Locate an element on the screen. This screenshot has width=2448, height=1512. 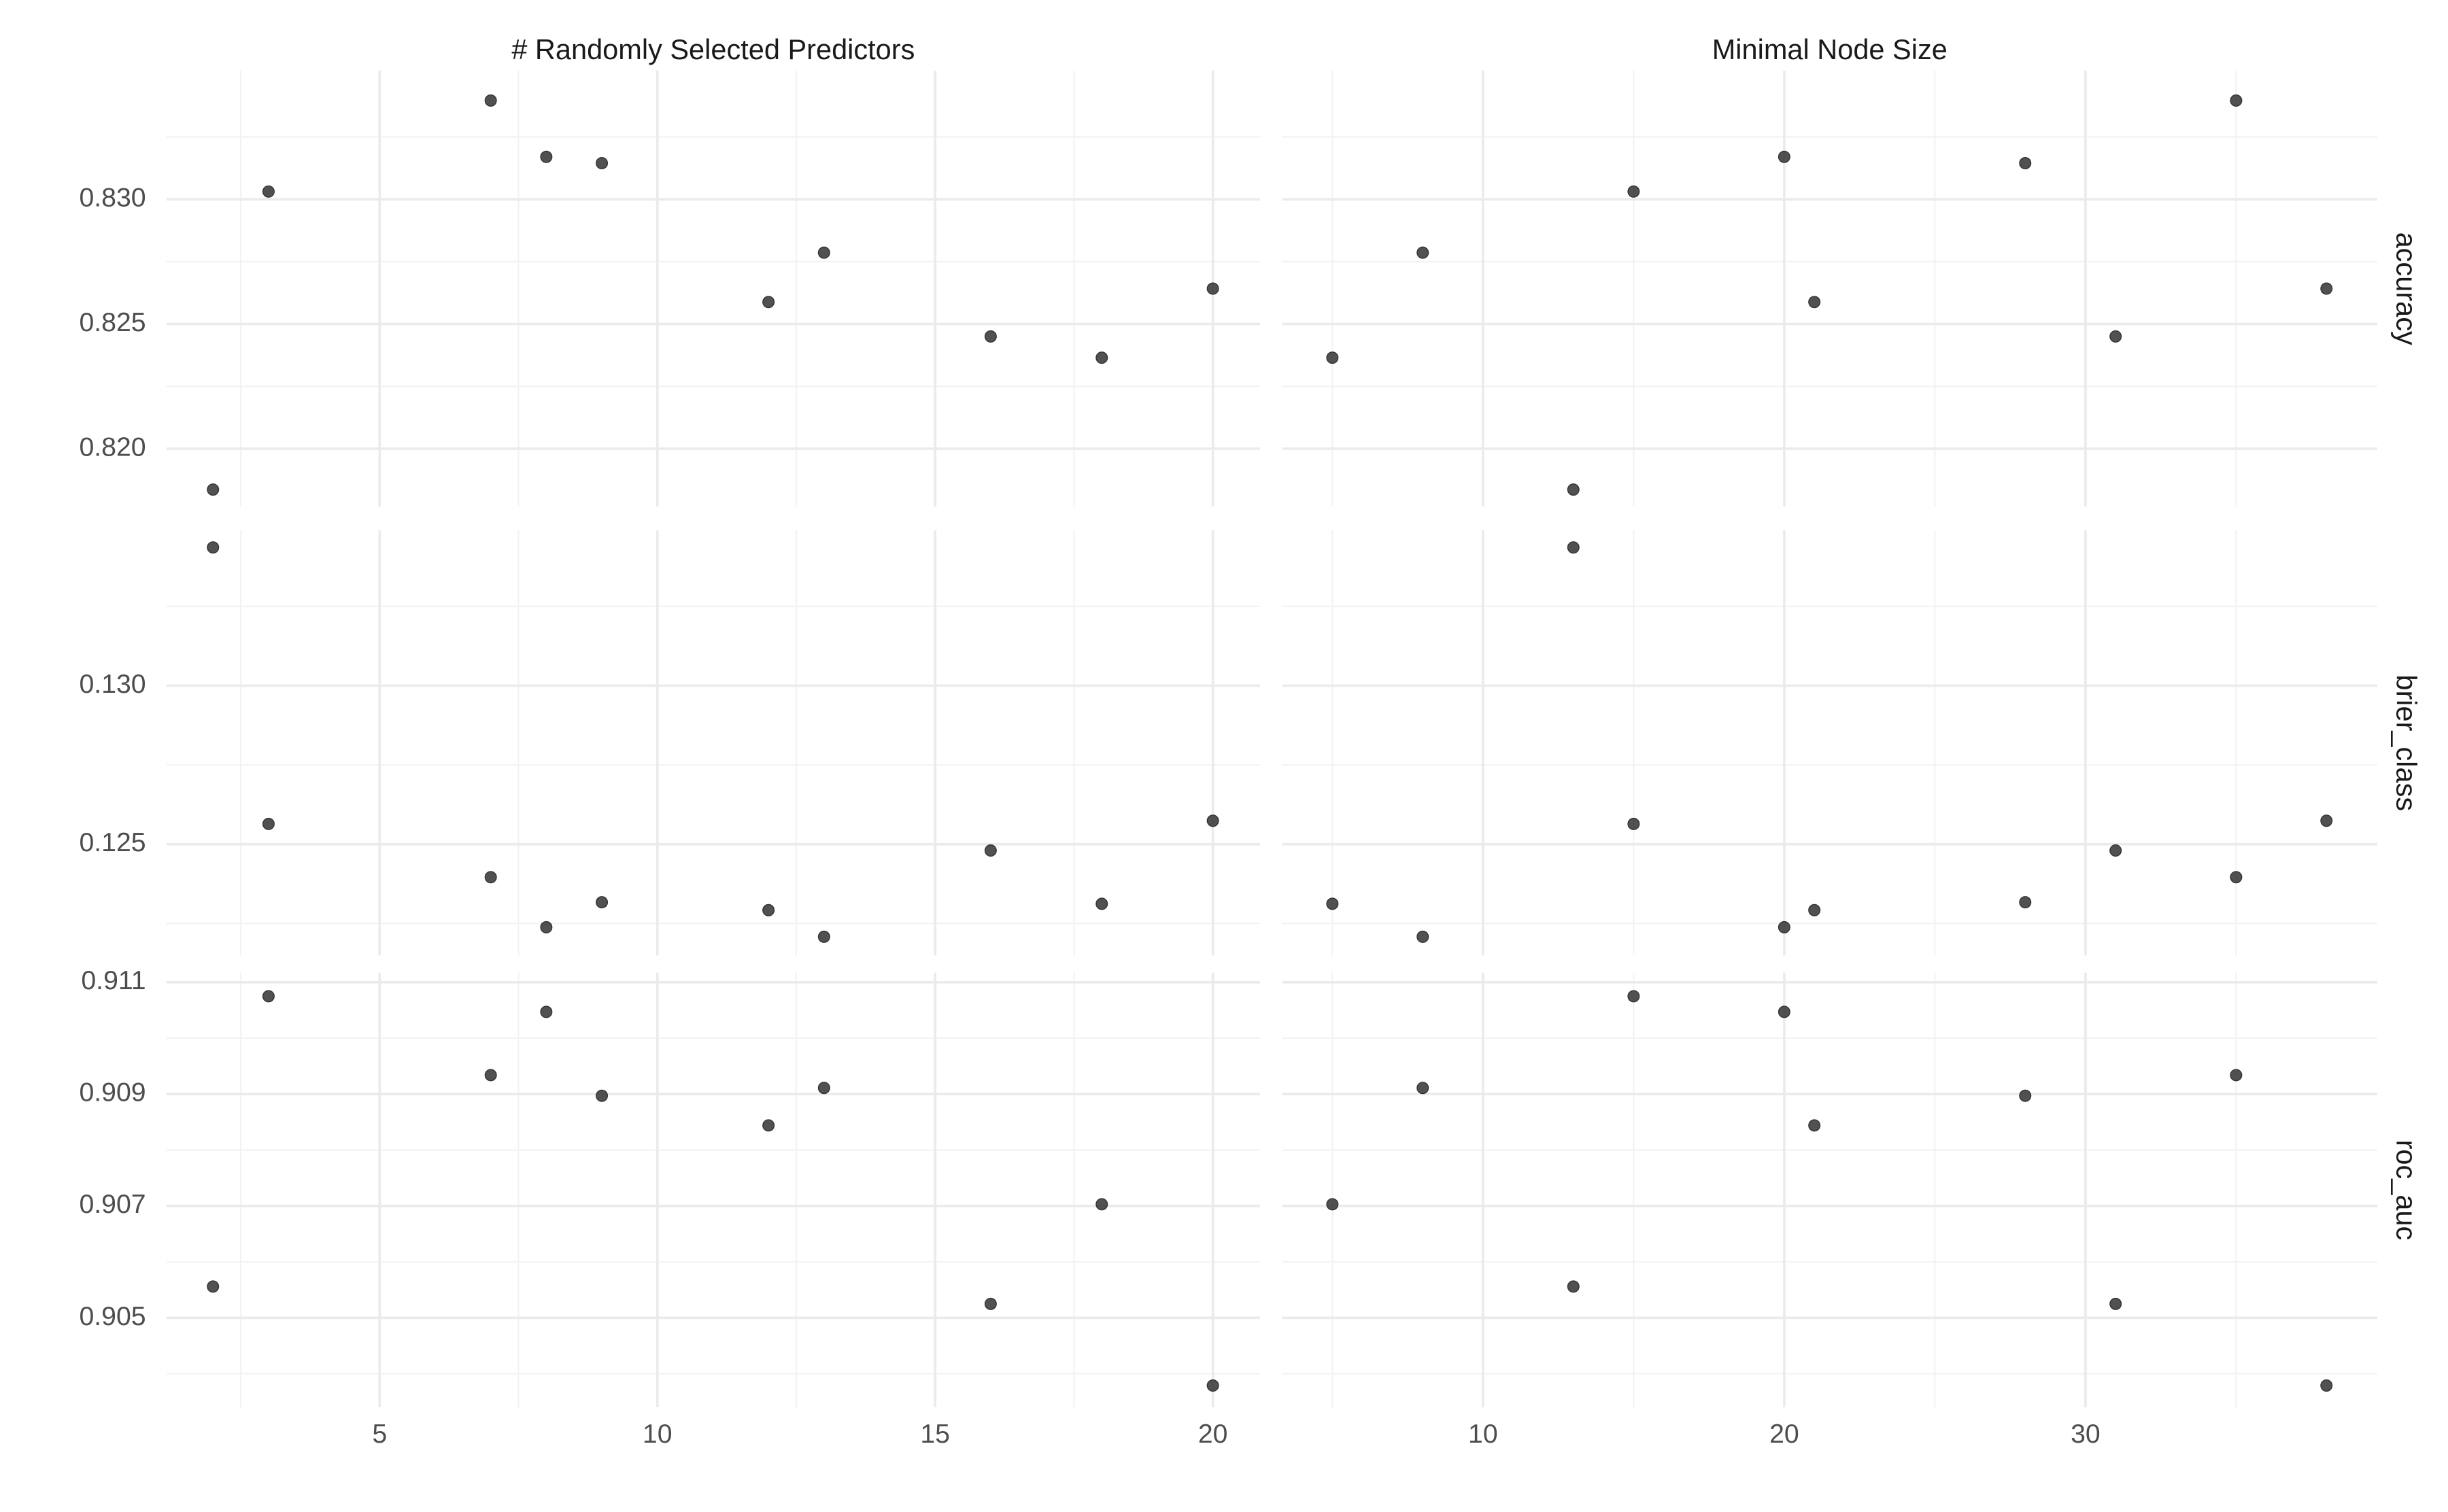
x-tick-label: 30 is located at coordinates (2086, 1434).